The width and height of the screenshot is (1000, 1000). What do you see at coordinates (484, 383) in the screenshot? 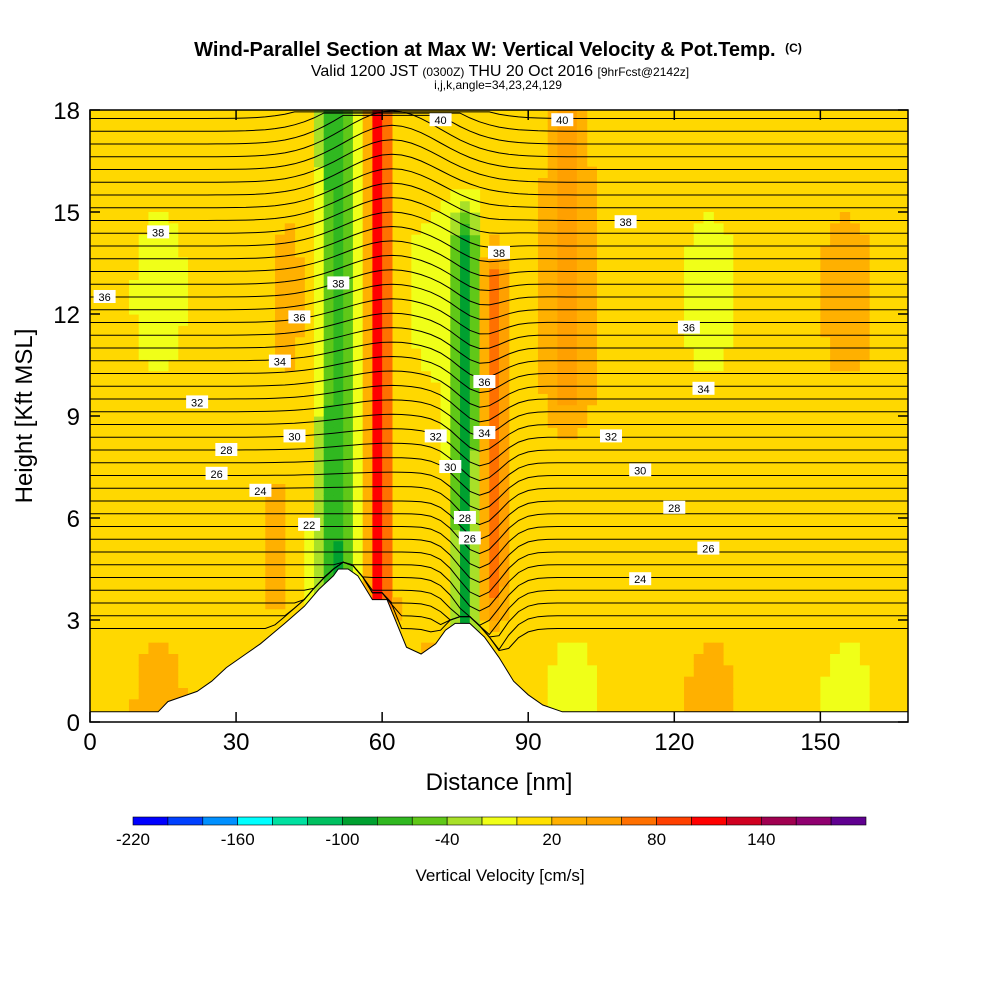
I see `isentrope-label: 36` at bounding box center [484, 383].